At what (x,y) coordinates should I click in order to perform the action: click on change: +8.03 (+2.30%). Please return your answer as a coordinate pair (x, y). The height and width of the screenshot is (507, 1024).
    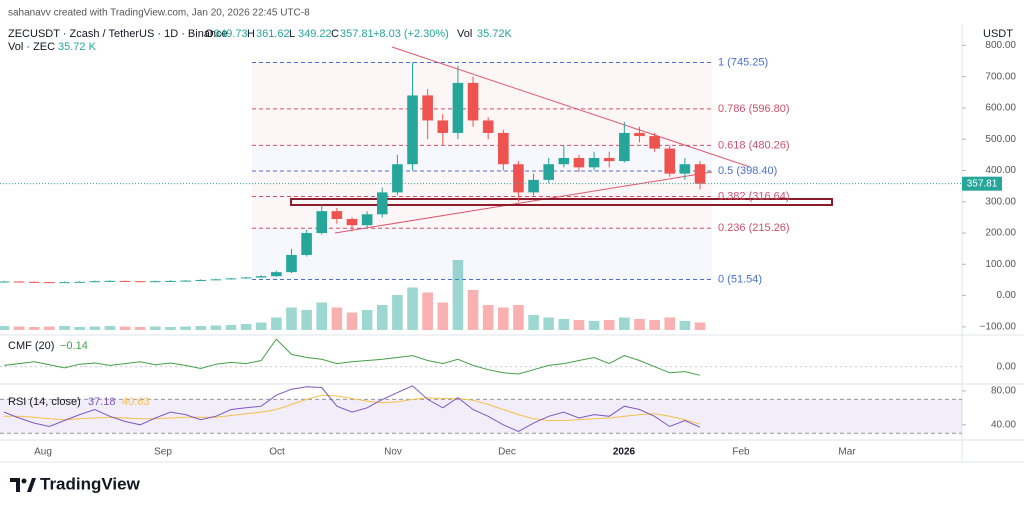
    Looking at the image, I should click on (411, 34).